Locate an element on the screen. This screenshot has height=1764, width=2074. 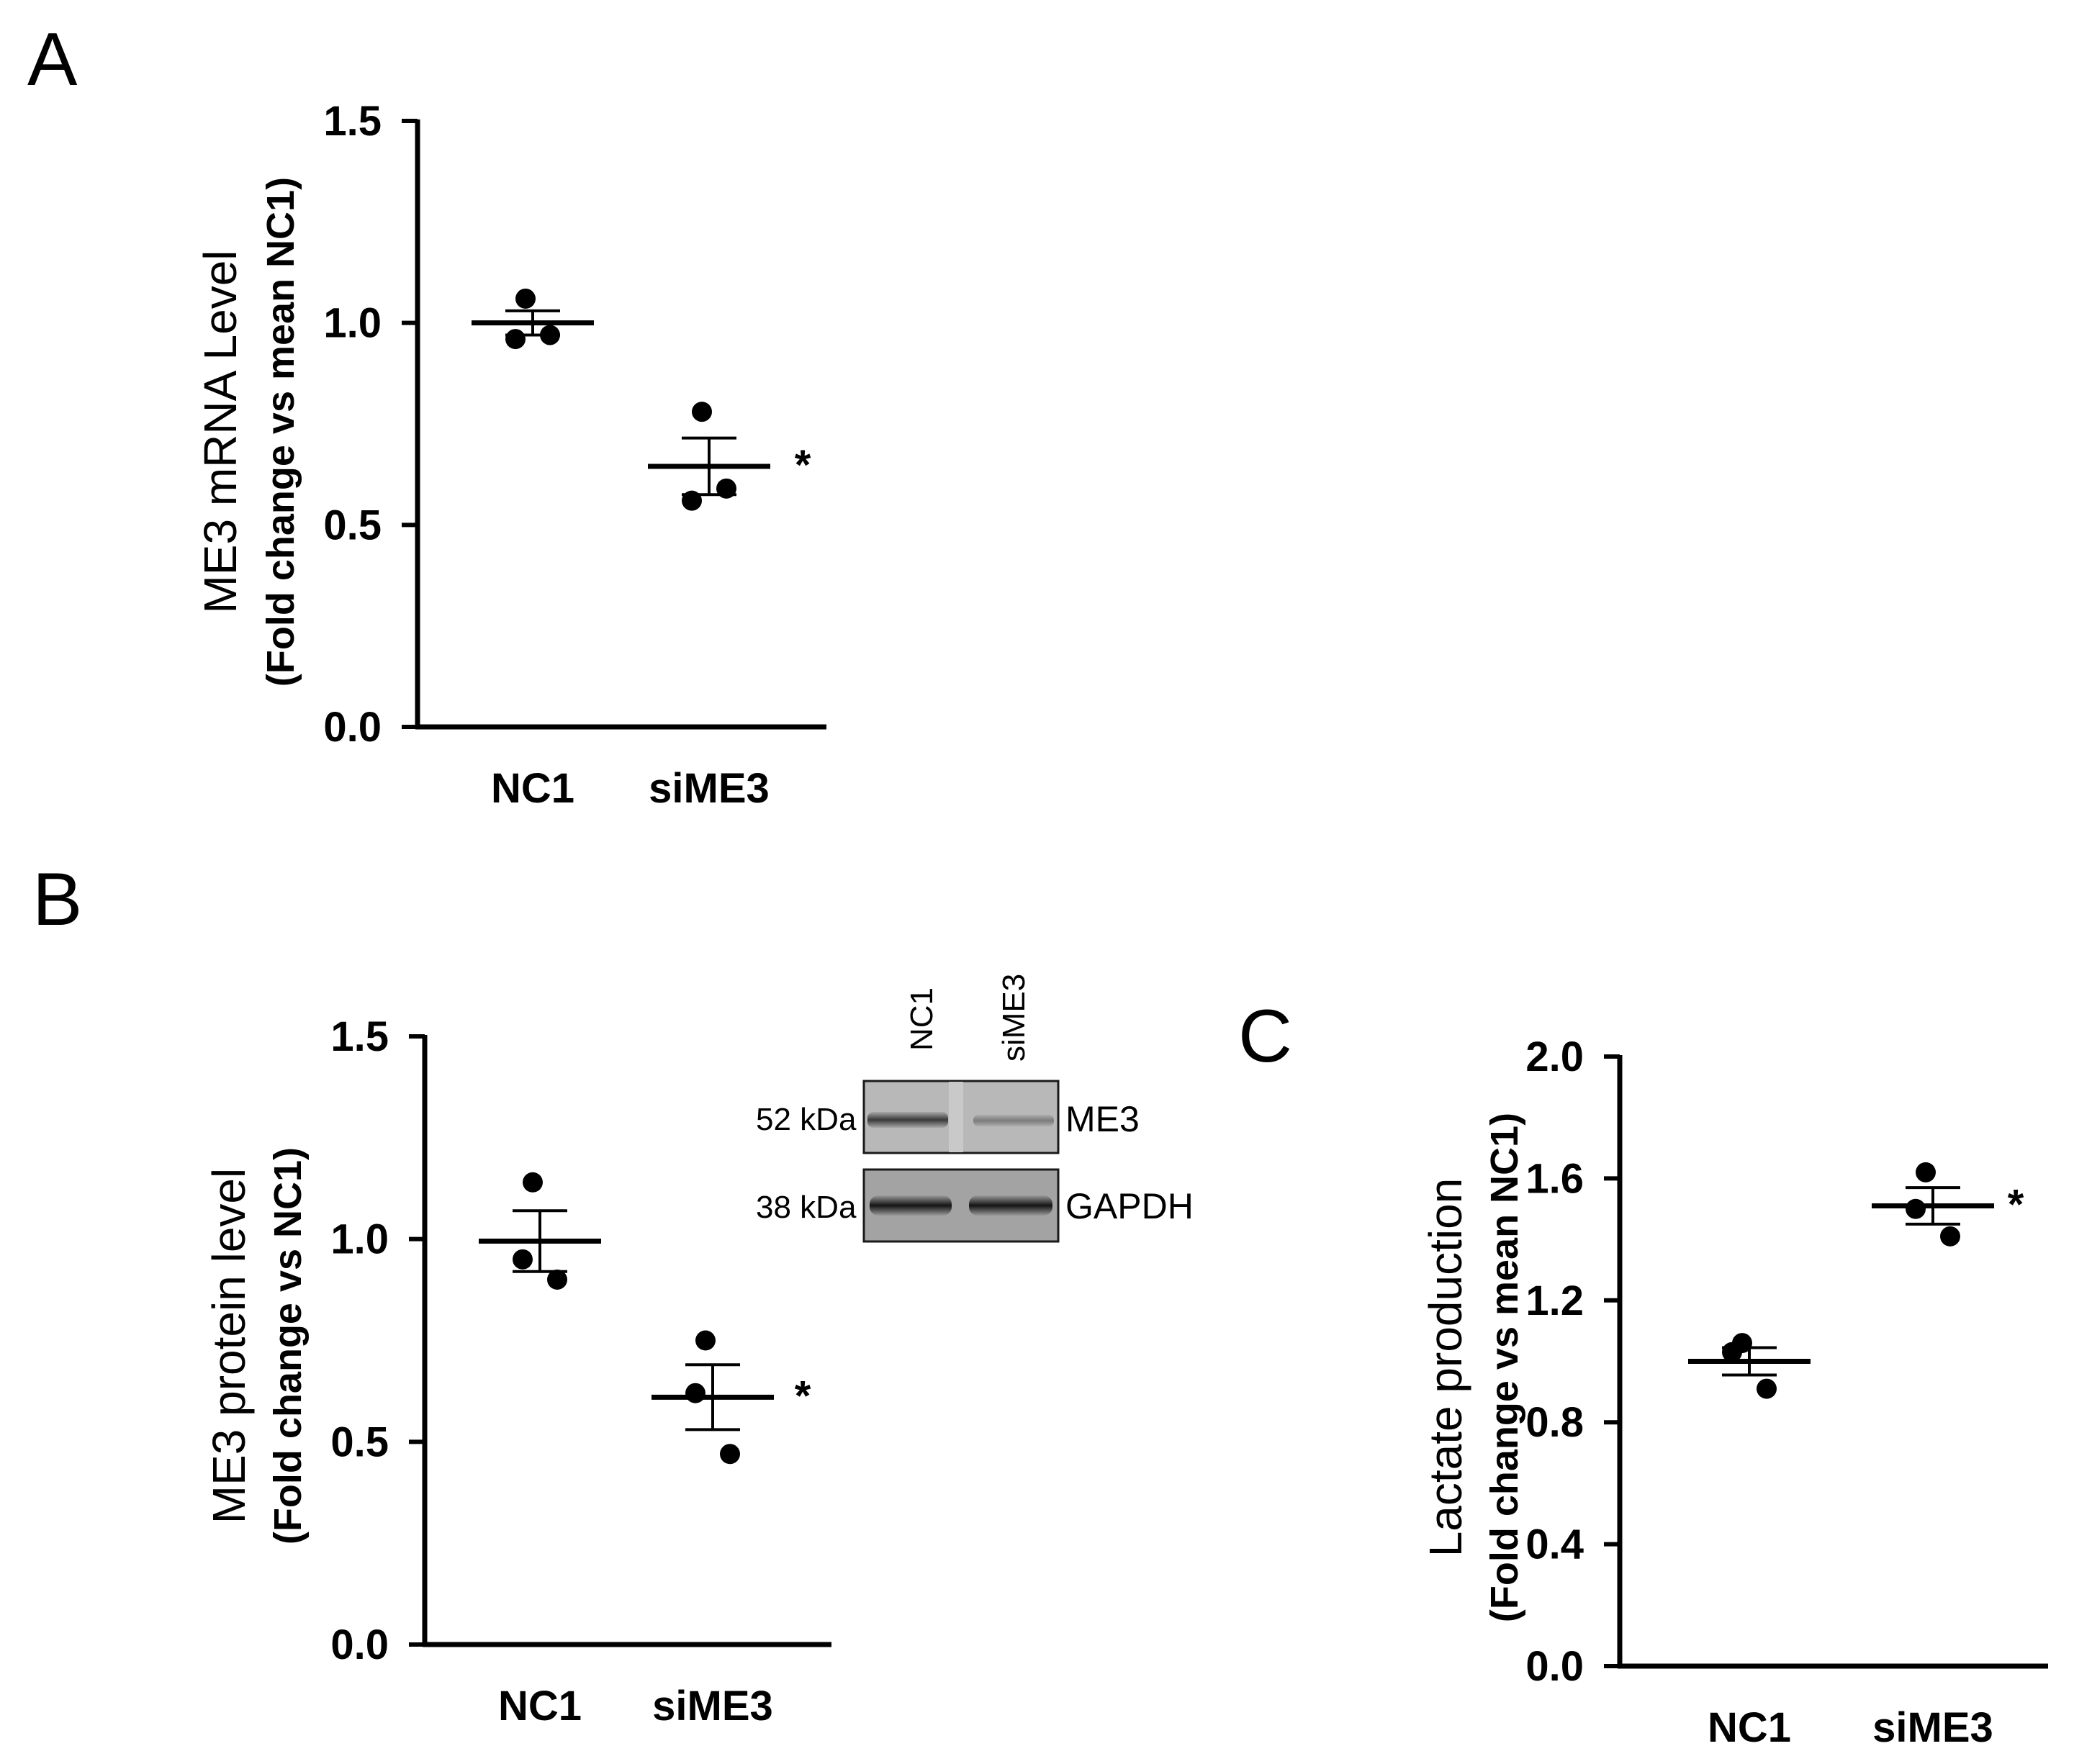
y-axis-label-b: ME3 protein level is located at coordinates (229, 1346).